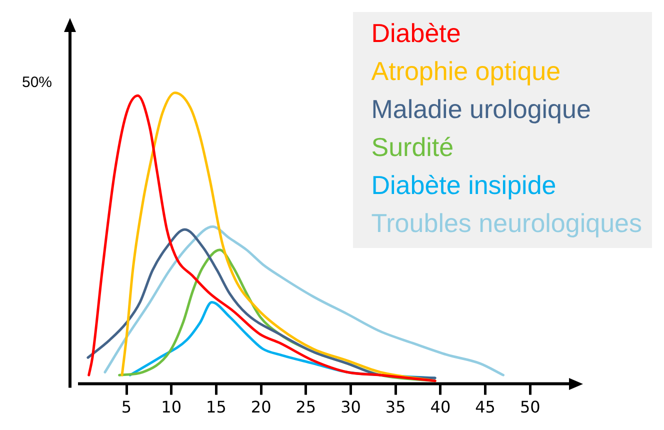 The width and height of the screenshot is (664, 430). I want to click on x-tick-label: 20, so click(261, 407).